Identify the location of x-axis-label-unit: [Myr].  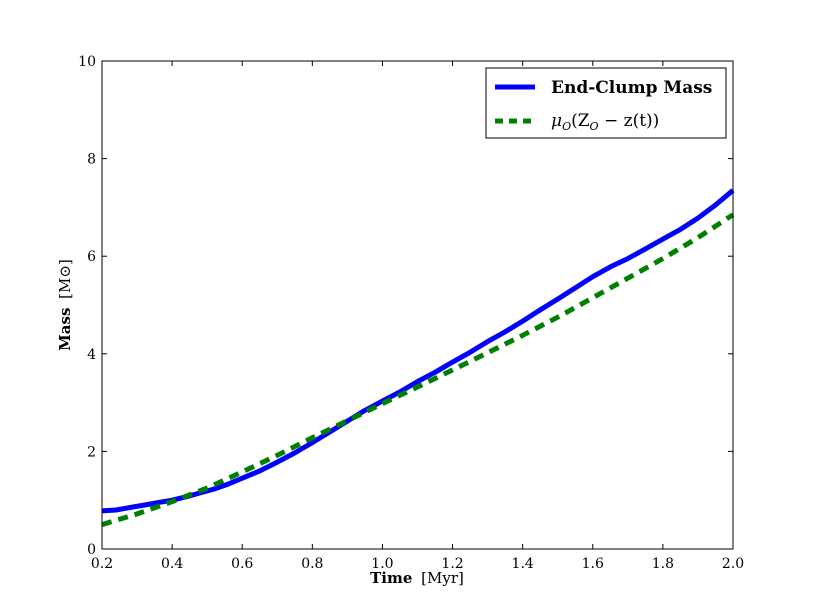
(442, 578).